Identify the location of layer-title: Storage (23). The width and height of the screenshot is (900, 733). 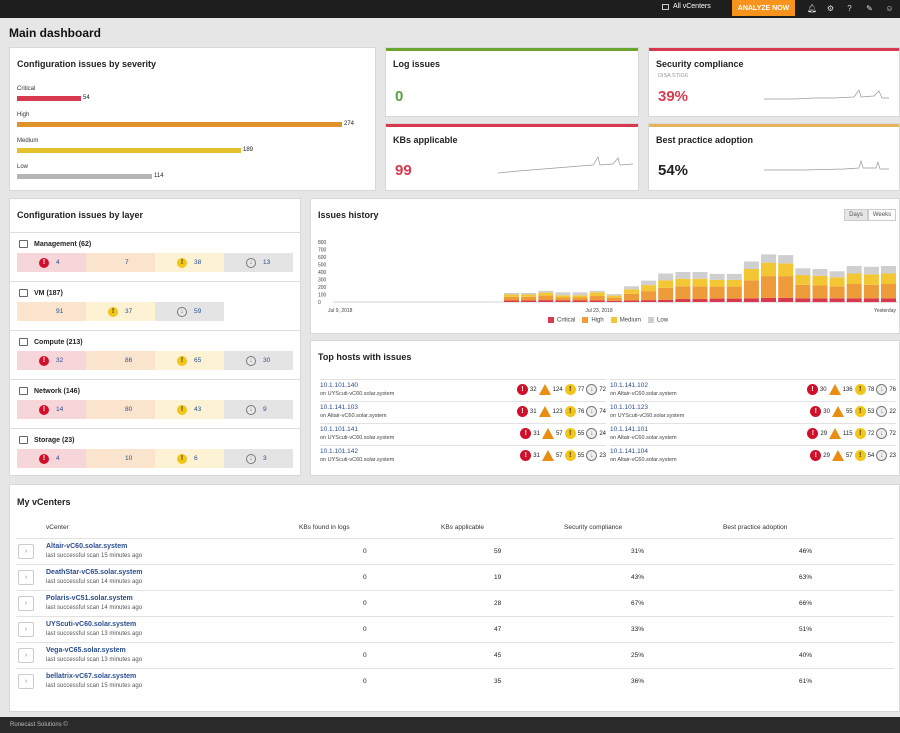
(54, 440).